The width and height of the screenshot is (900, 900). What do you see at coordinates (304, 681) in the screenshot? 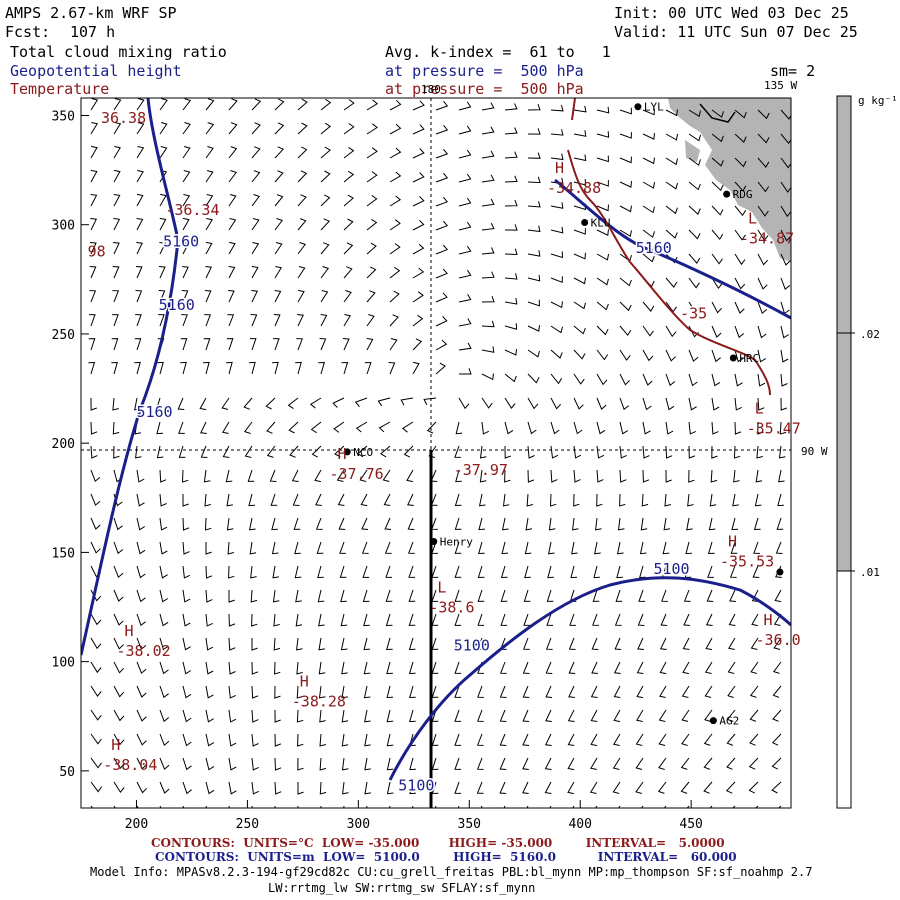
I see `extremum-symbol: H` at bounding box center [304, 681].